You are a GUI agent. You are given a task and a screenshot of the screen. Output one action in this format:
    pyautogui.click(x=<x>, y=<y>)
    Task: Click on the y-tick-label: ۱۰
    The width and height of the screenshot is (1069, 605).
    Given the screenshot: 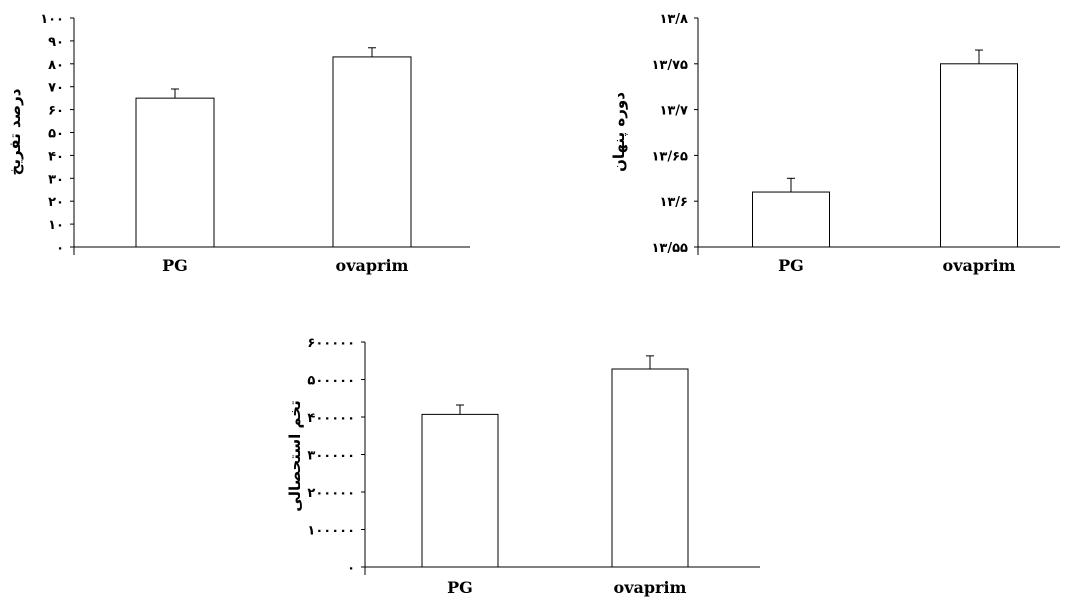 What is the action you would take?
    pyautogui.click(x=56, y=225)
    